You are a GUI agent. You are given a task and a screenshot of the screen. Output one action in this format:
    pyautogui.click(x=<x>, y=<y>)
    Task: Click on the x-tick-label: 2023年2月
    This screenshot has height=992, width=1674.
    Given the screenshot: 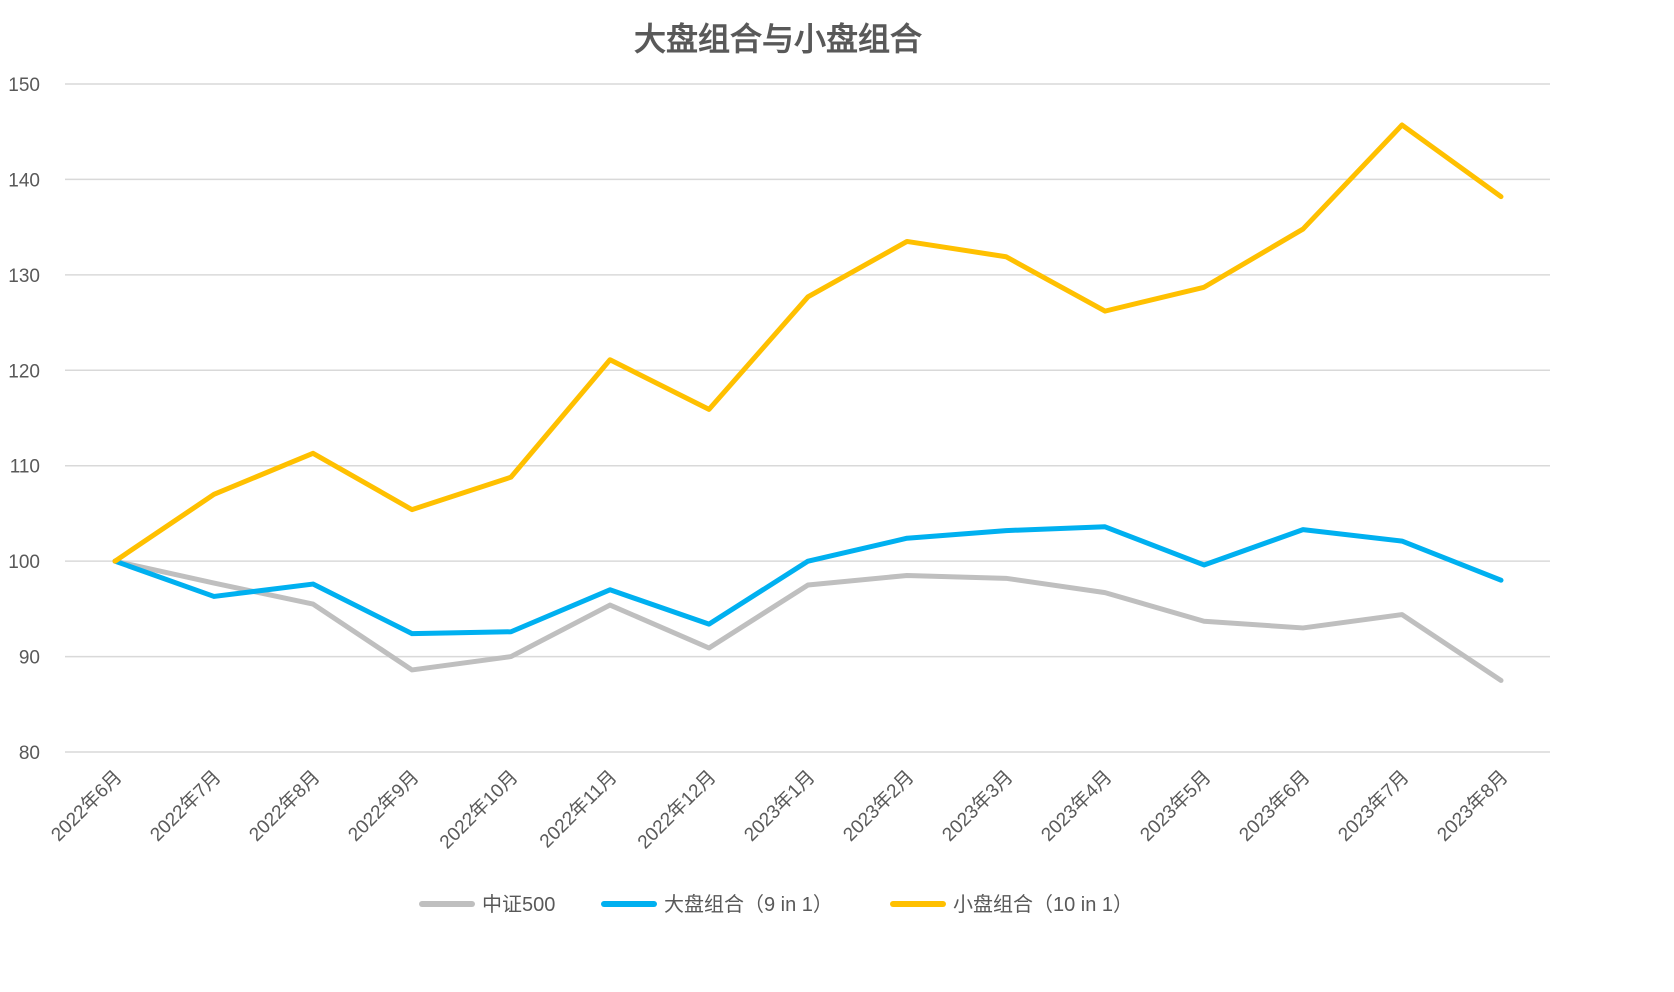 What is the action you would take?
    pyautogui.click(x=879, y=806)
    